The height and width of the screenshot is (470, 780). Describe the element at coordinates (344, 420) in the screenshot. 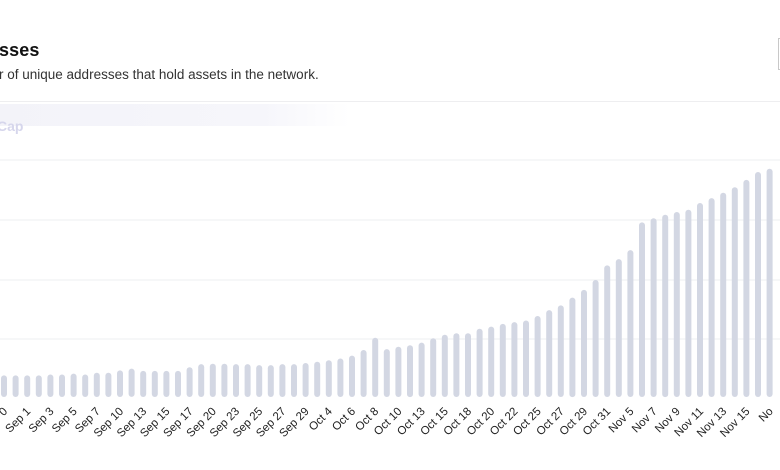

I see `x-tick-label-15: Oct 6` at that location.